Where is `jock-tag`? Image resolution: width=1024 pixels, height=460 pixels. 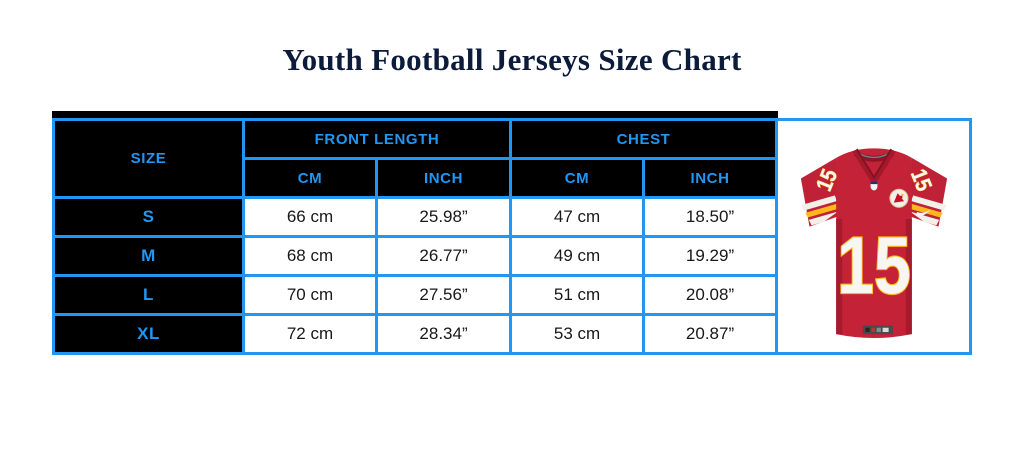
jock-tag is located at coordinates (877, 329).